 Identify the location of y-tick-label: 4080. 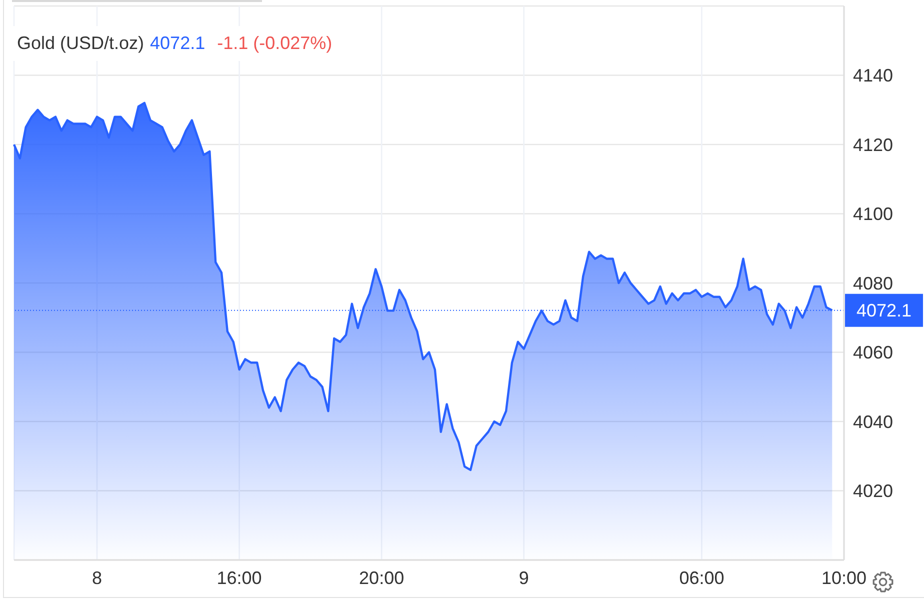
(873, 283).